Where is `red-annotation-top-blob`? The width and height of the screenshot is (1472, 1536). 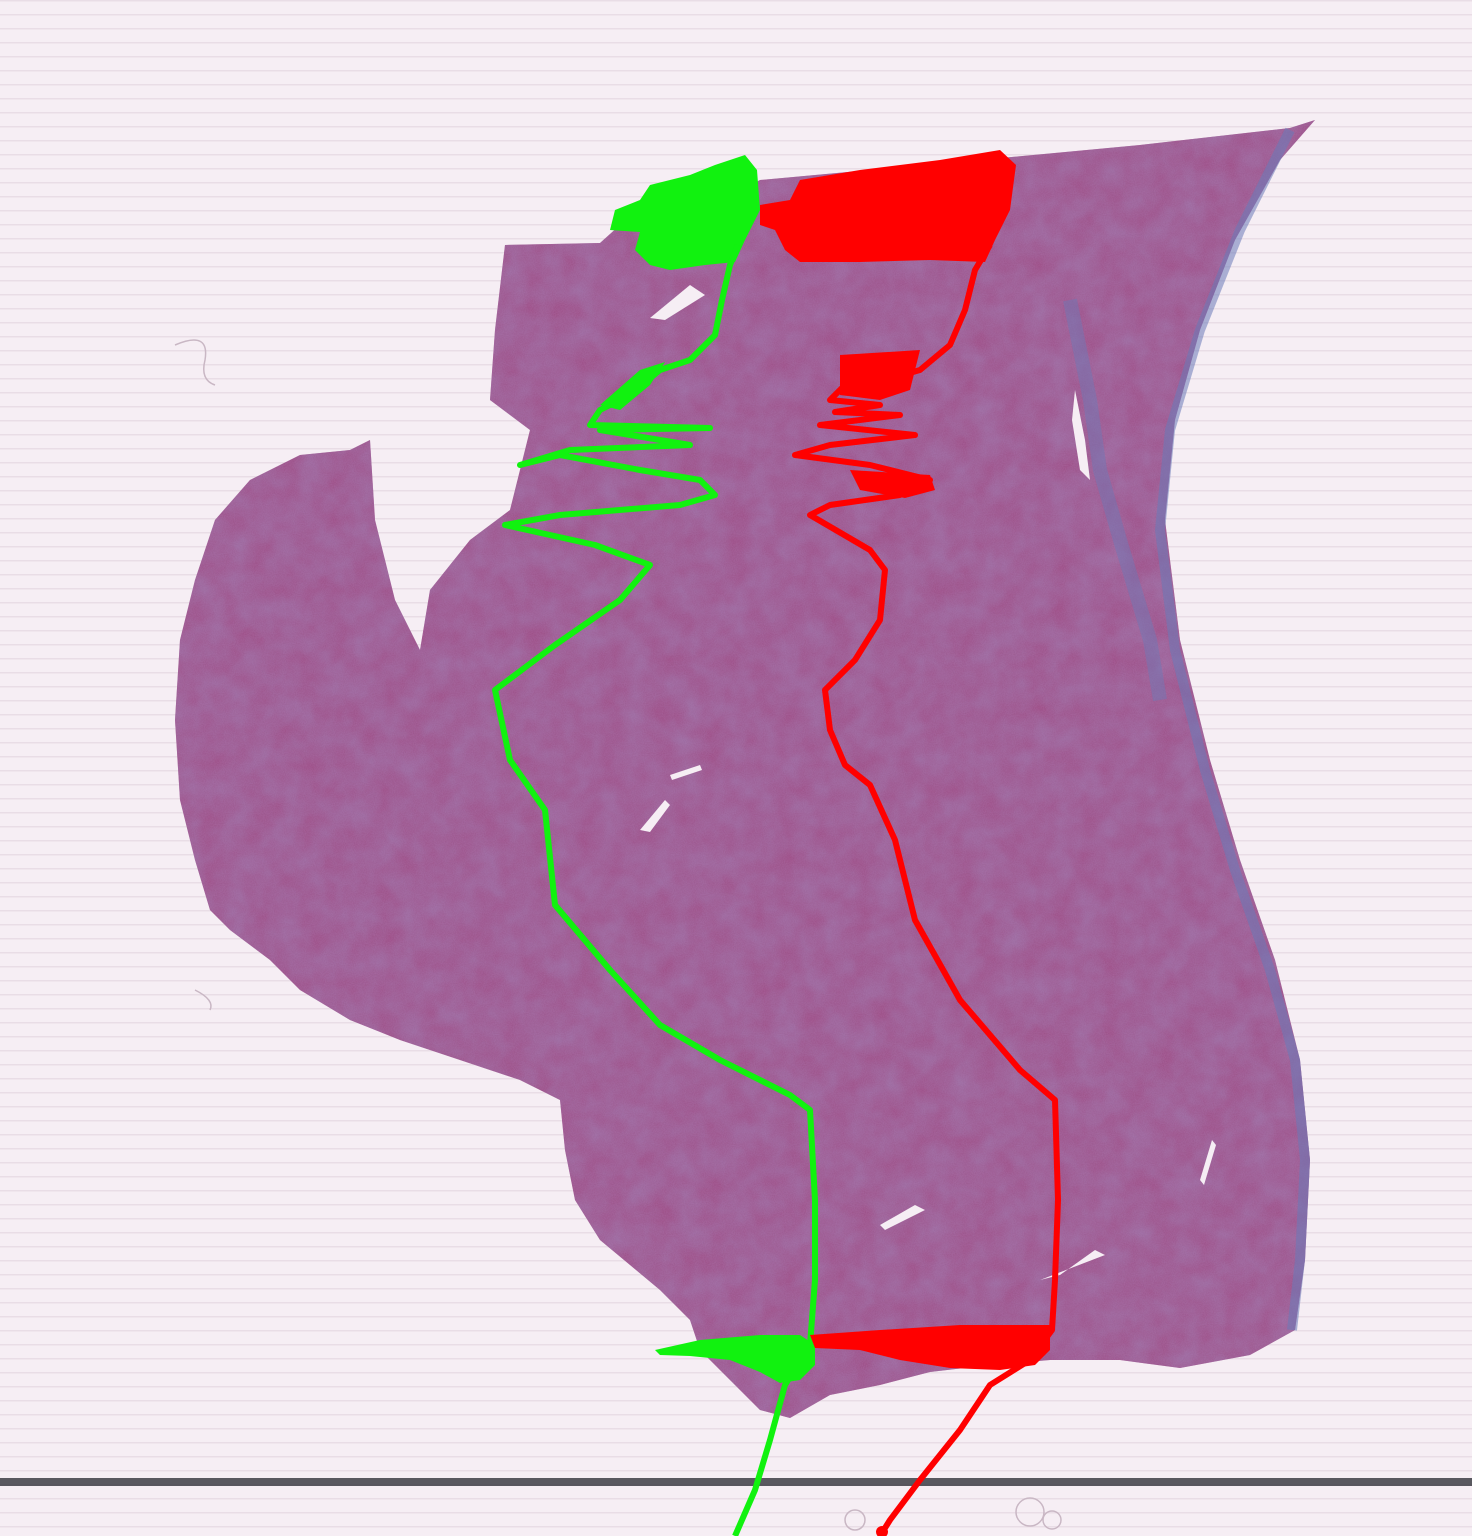 red-annotation-top-blob is located at coordinates (888, 206).